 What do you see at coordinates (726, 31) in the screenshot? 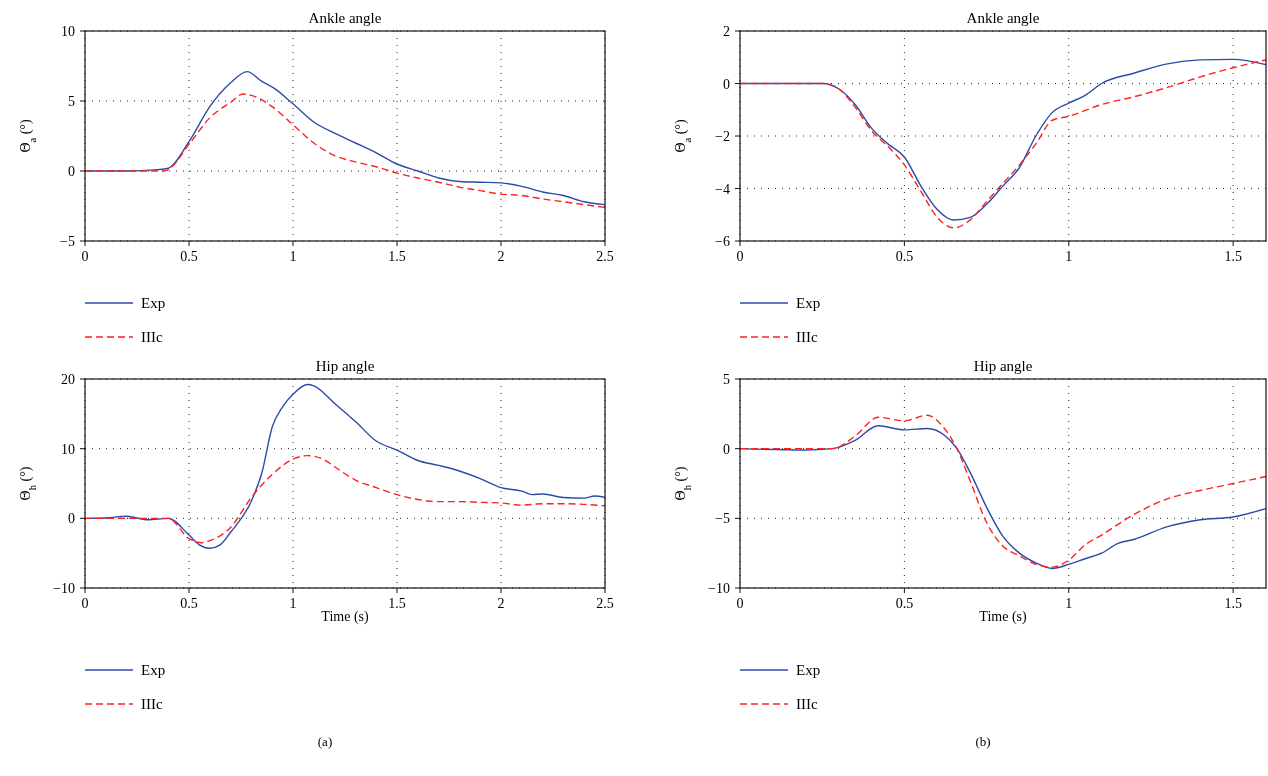
I see `y-tick-label: 2` at bounding box center [726, 31].